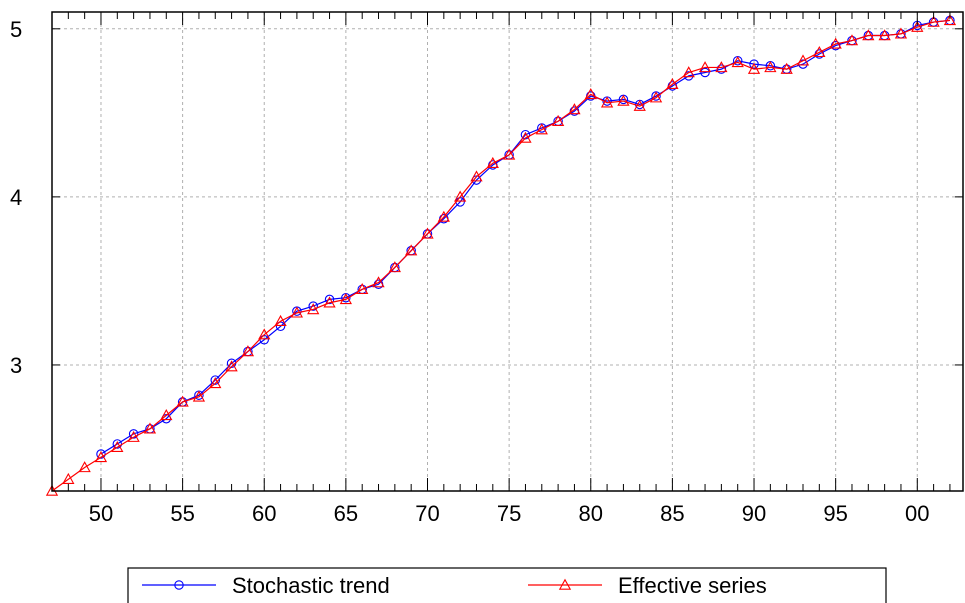 The width and height of the screenshot is (965, 603). I want to click on x-tick-label: 65, so click(346, 513).